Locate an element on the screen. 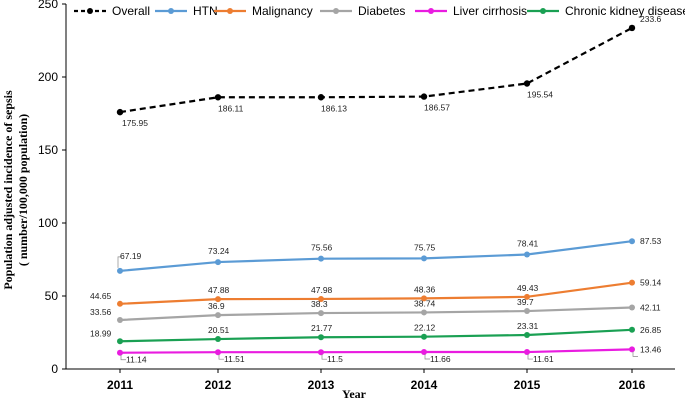 This screenshot has width=685, height=404. data-label-liver-cirrhosis: 11.61 is located at coordinates (543, 359).